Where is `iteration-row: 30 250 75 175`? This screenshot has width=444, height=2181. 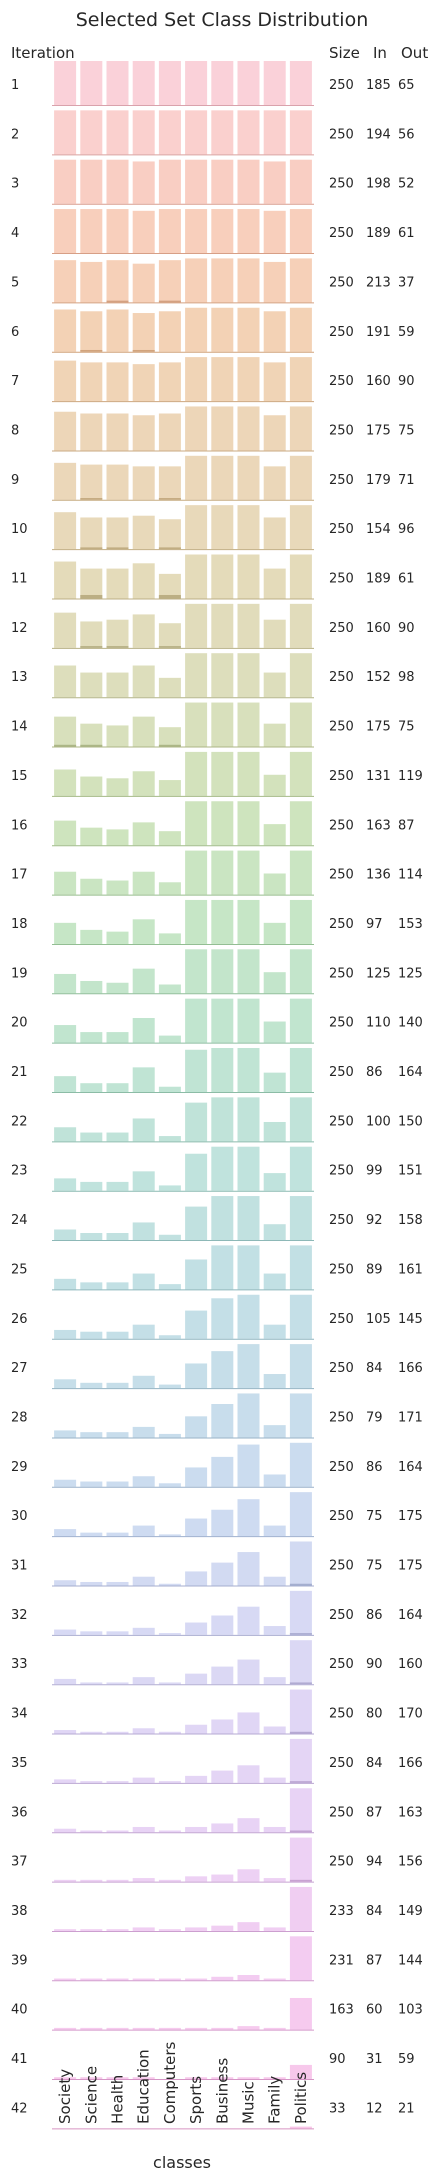
iteration-row: 30 250 75 175 is located at coordinates (217, 1515).